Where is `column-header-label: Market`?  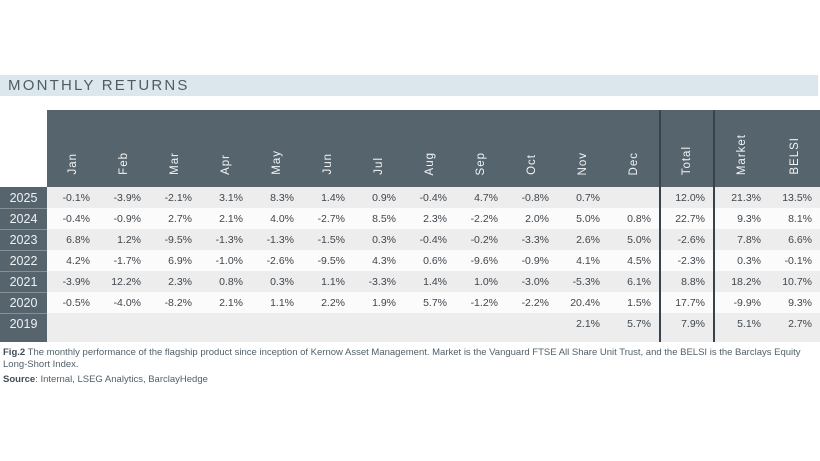
column-header-label: Market is located at coordinates (742, 154).